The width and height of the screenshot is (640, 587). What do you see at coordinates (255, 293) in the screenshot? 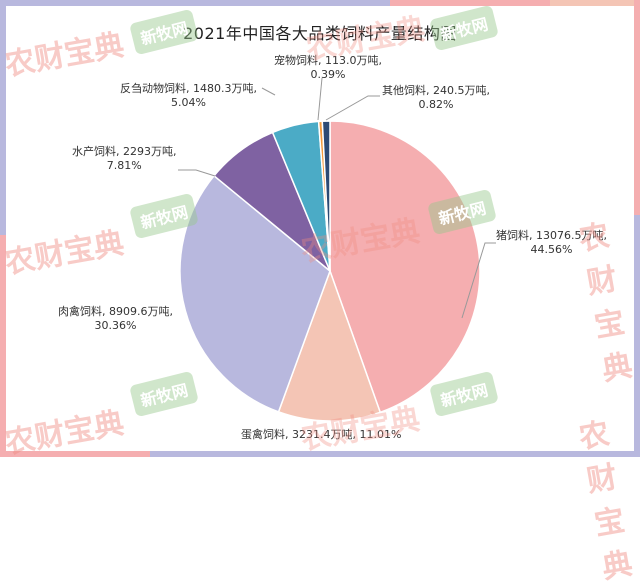
I see `pie-slice-broiler` at bounding box center [255, 293].